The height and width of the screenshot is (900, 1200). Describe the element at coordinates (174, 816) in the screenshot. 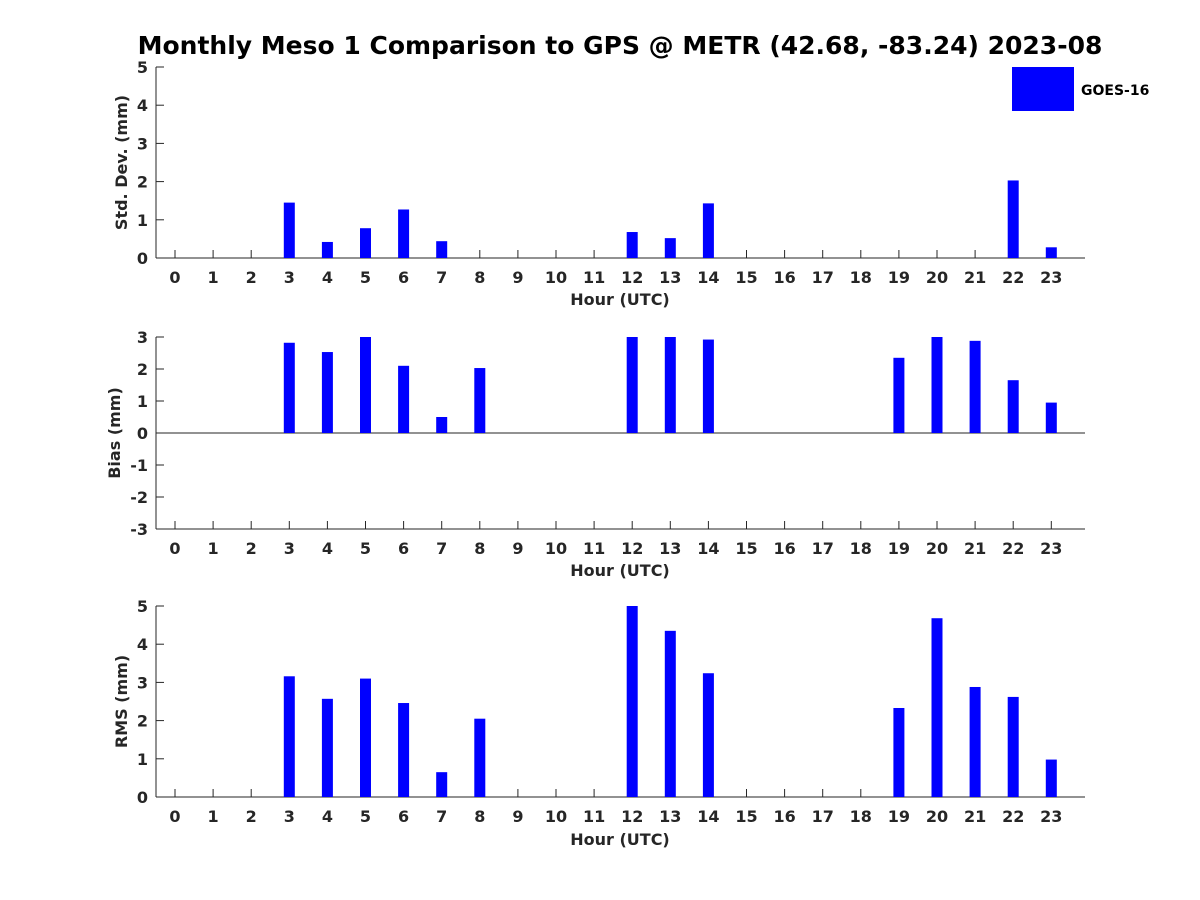

I see `x-tick-label: 0` at that location.